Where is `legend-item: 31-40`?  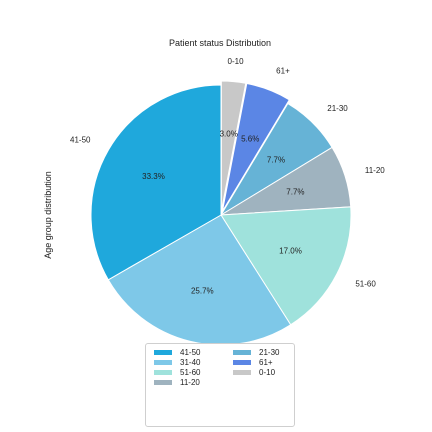 legend-item: 31-40 is located at coordinates (177, 362).